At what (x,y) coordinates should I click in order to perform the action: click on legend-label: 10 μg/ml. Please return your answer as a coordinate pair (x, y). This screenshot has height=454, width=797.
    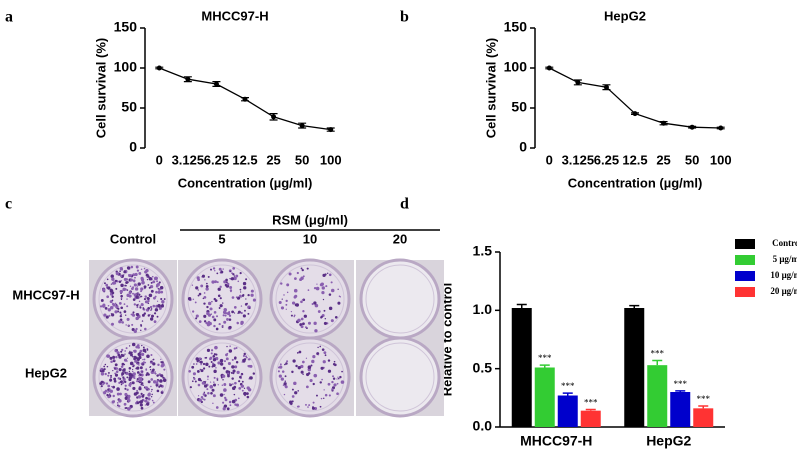
    Looking at the image, I should click on (783, 275).